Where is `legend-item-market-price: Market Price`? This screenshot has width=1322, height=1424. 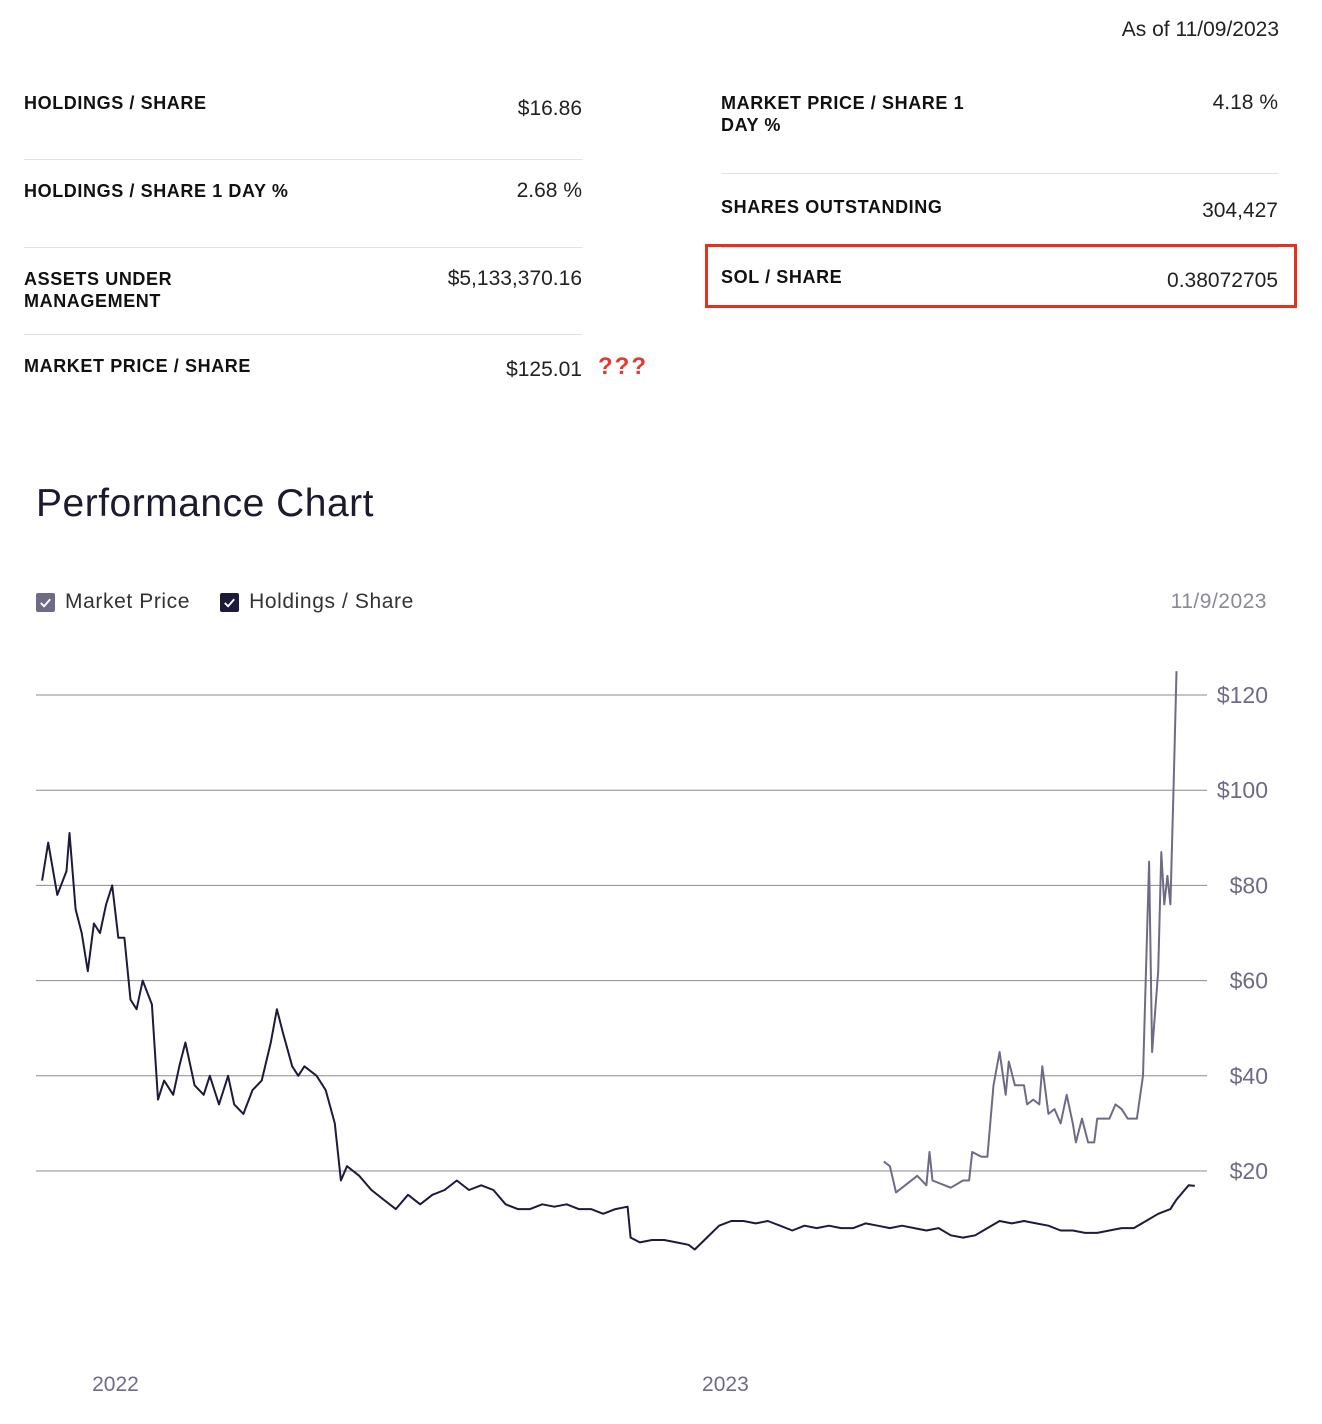 legend-item-market-price: Market Price is located at coordinates (113, 602).